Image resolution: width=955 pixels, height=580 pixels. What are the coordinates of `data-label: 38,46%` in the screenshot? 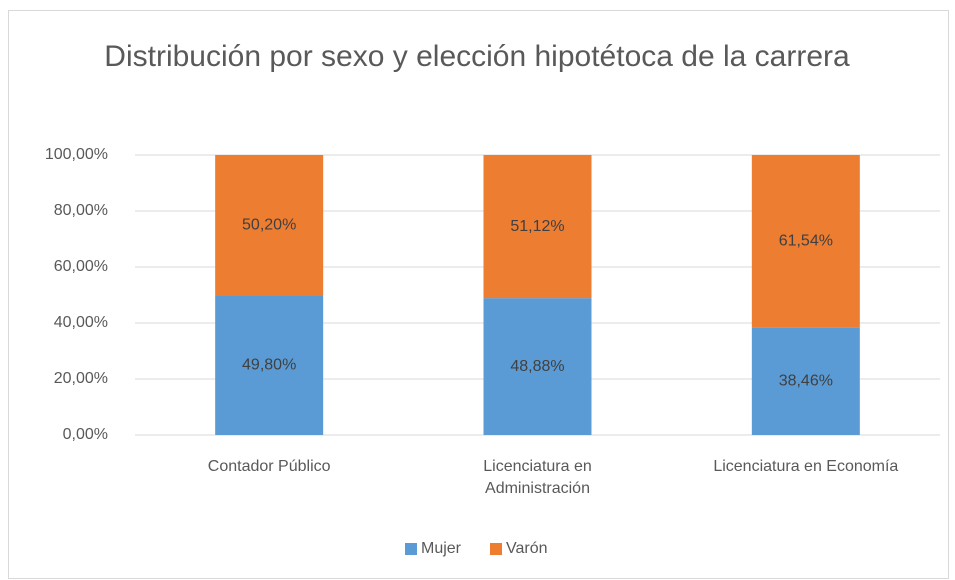 It's located at (806, 380).